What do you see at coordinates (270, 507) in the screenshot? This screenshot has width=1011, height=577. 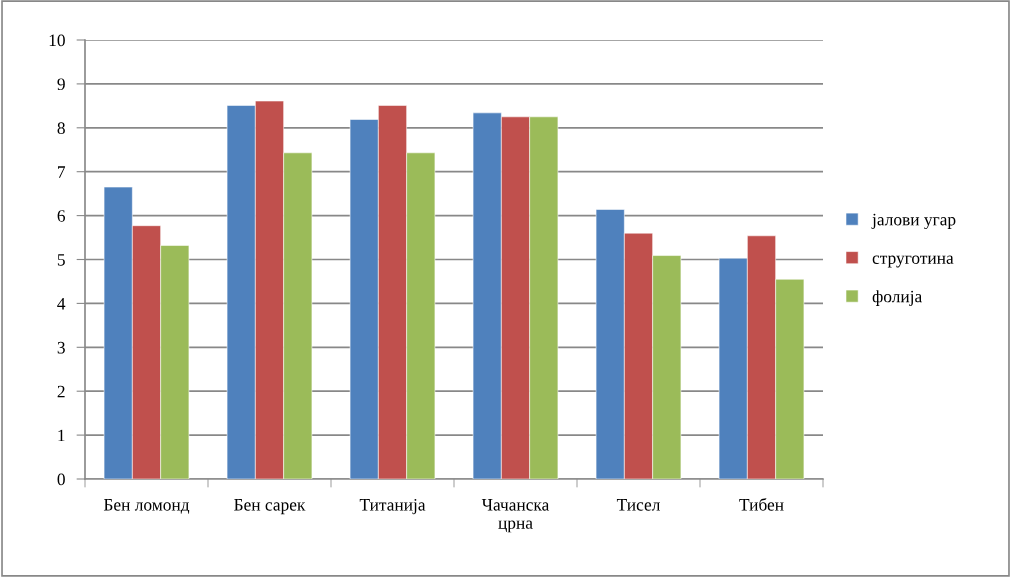 I see `x-tick-label: Бен сарек` at bounding box center [270, 507].